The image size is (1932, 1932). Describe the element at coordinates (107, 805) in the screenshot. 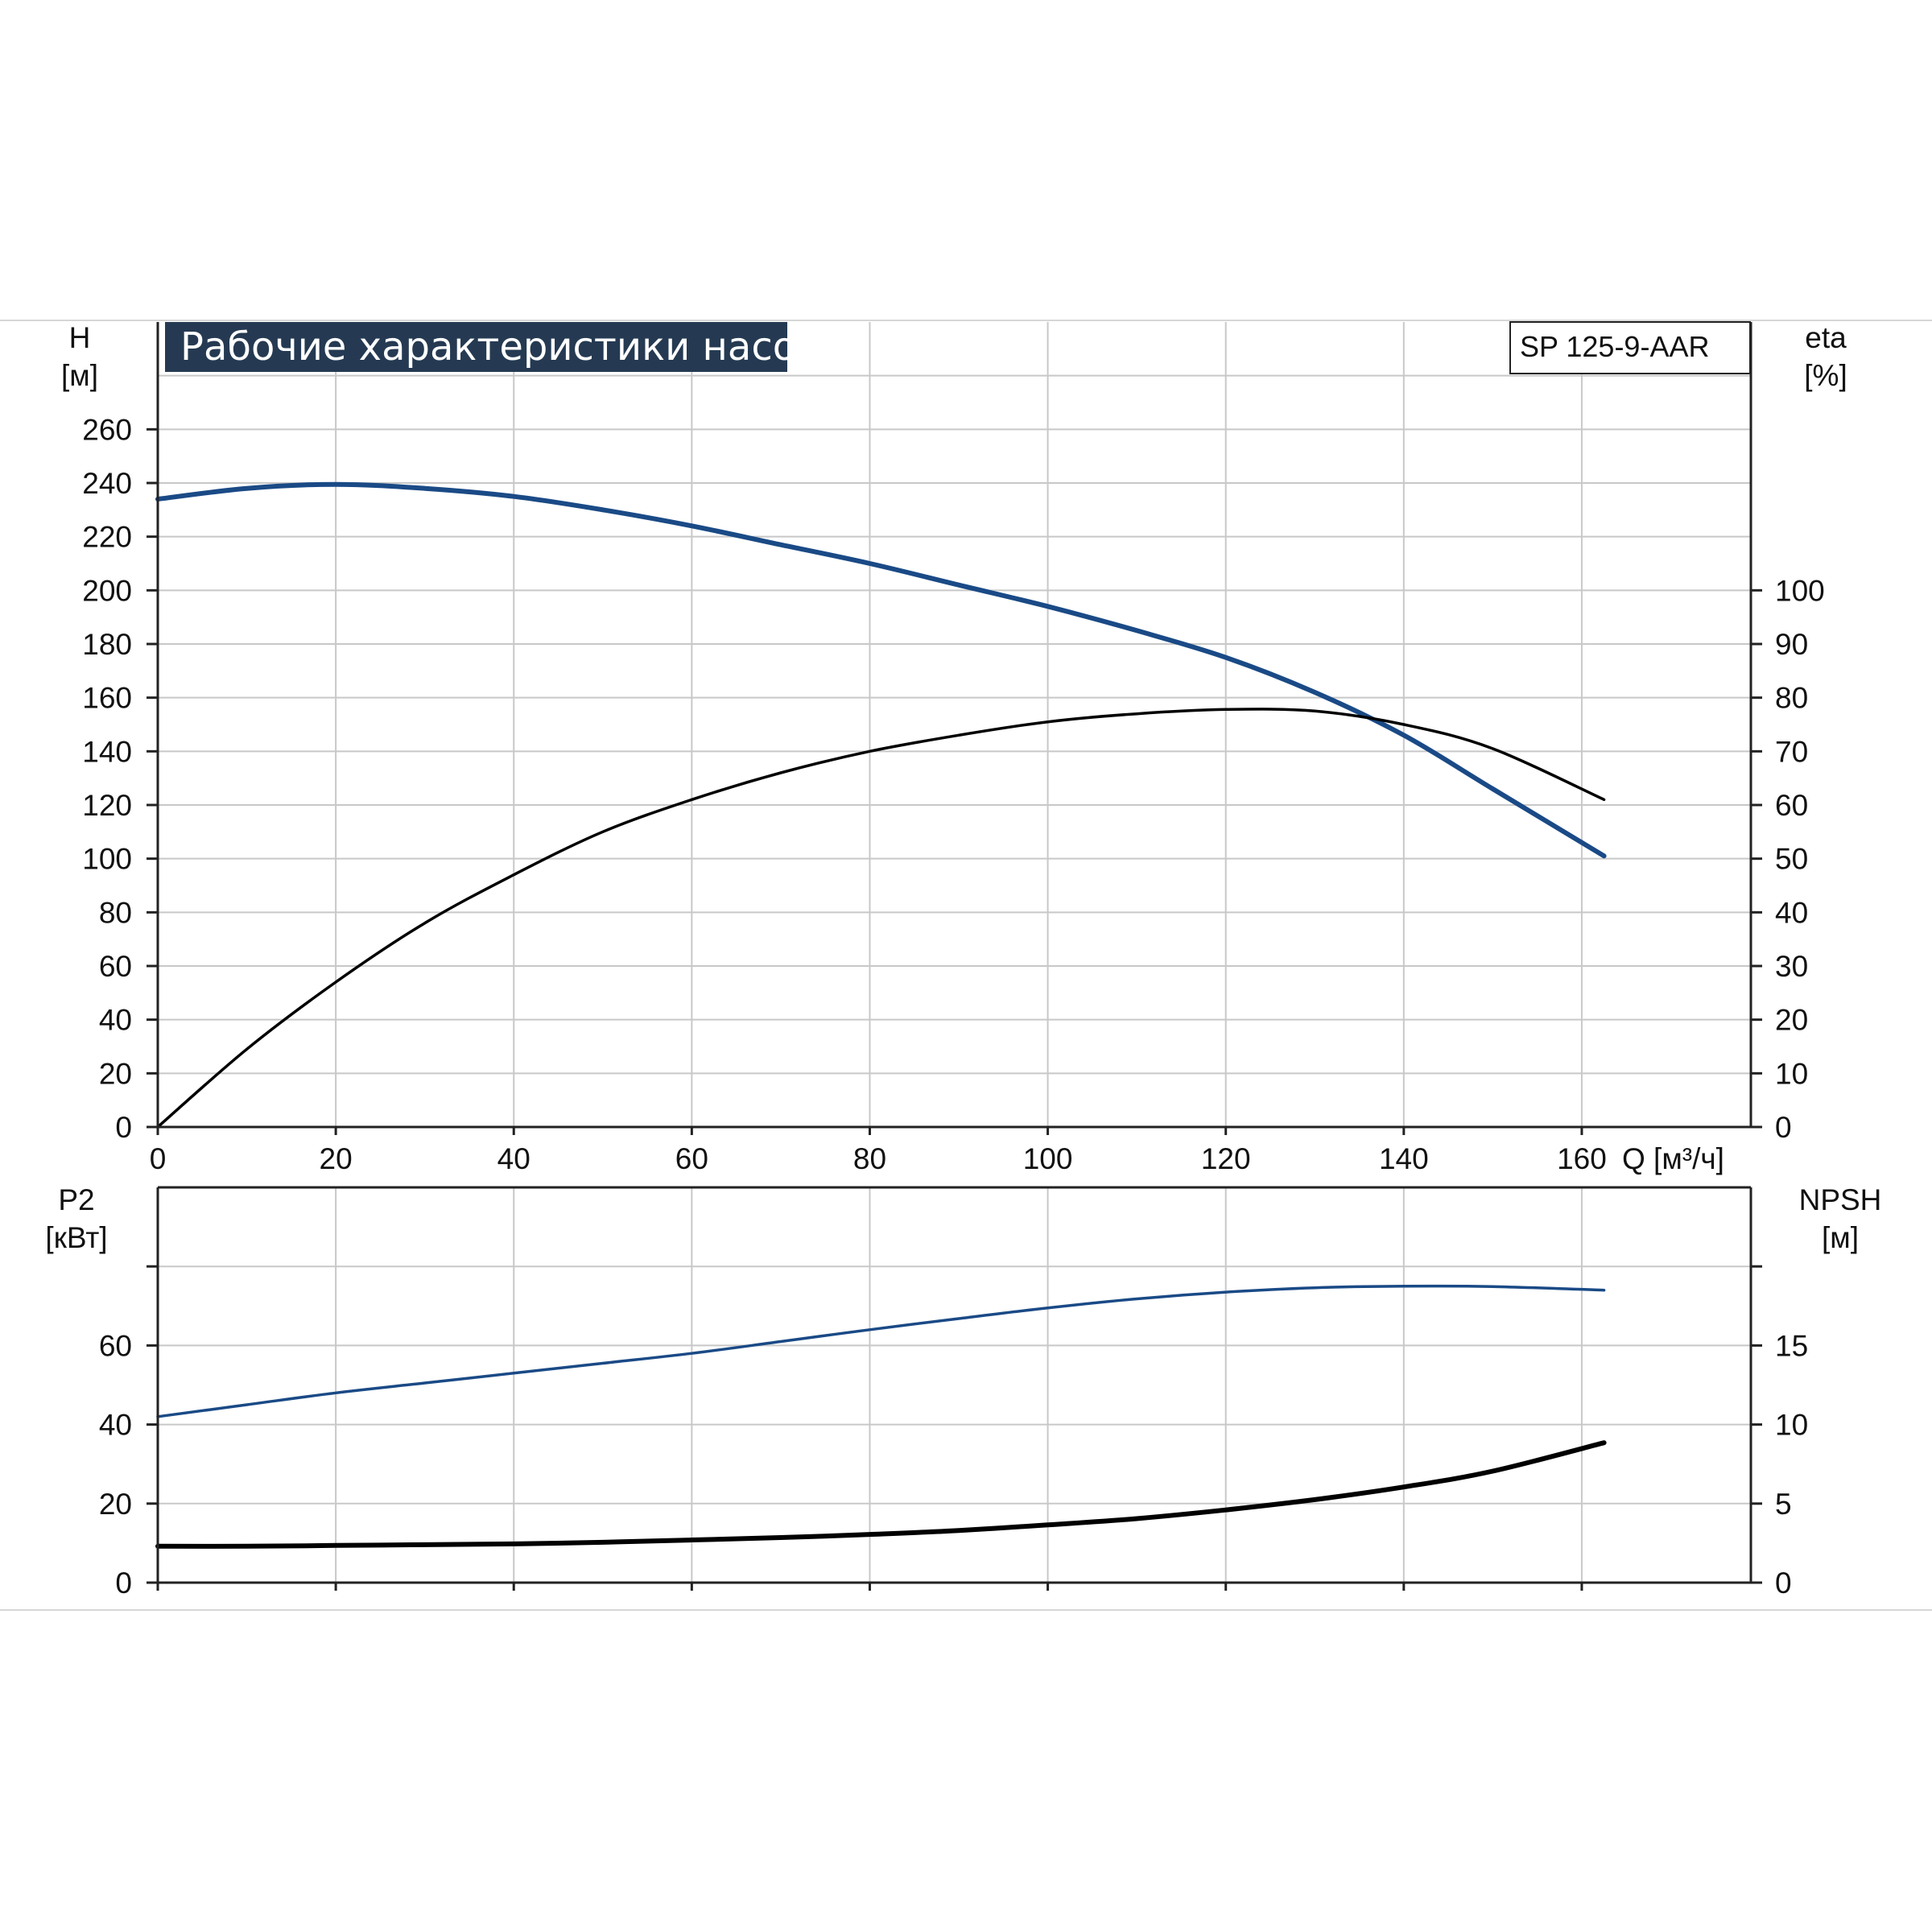

I see `y-left-tick-label: 120` at that location.